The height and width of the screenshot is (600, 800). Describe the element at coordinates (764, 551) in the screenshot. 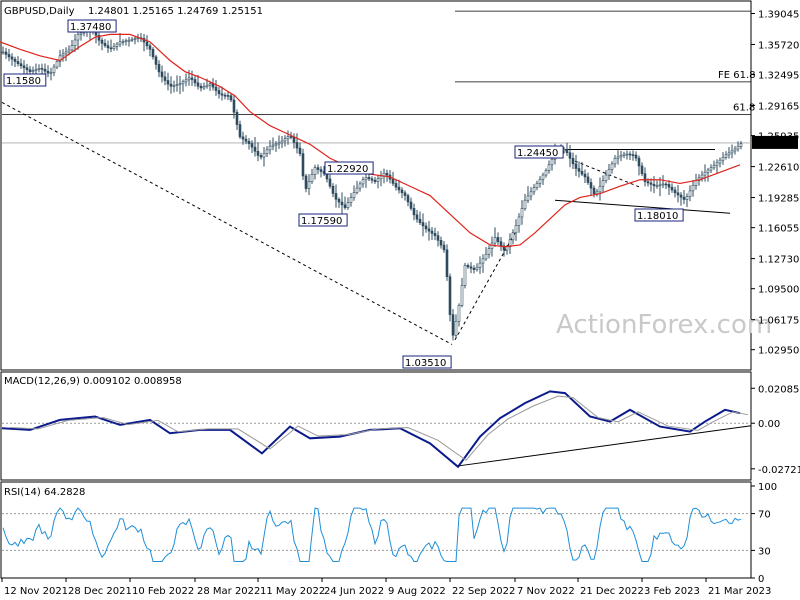

I see `rsi-tick-label: 30` at that location.